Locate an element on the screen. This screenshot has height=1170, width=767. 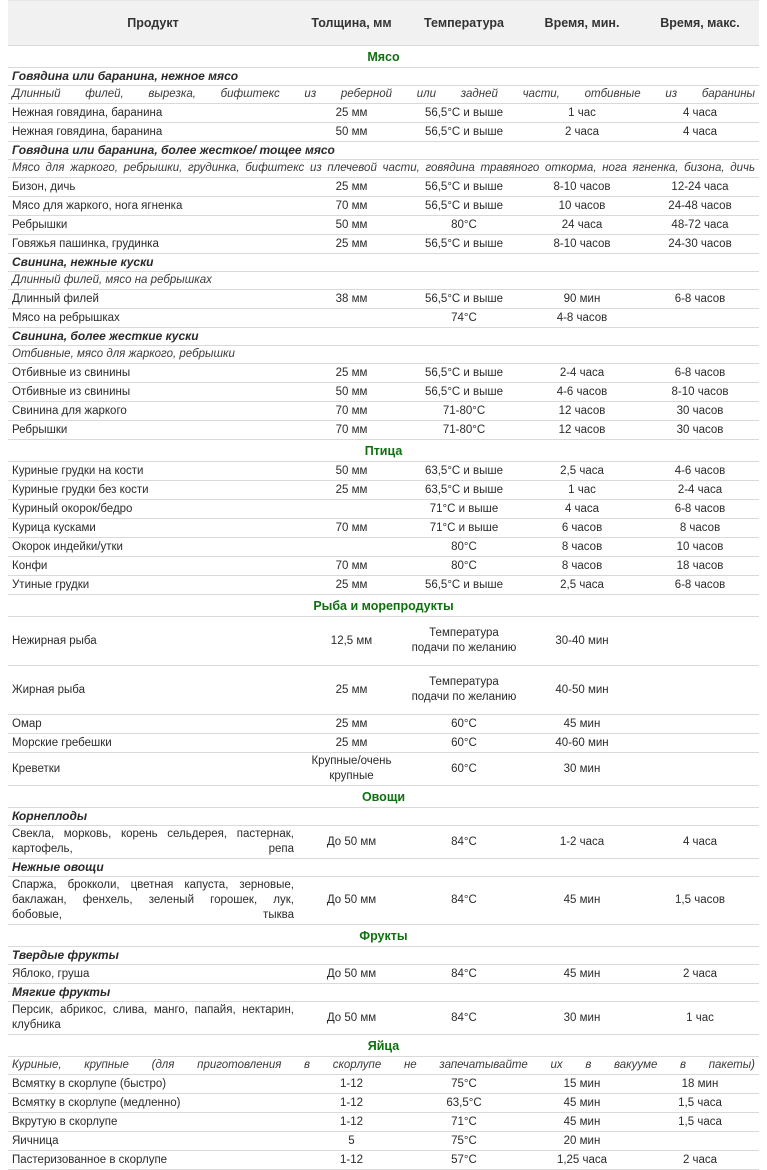
cell-time-max: 18 мин is located at coordinates (700, 1084).